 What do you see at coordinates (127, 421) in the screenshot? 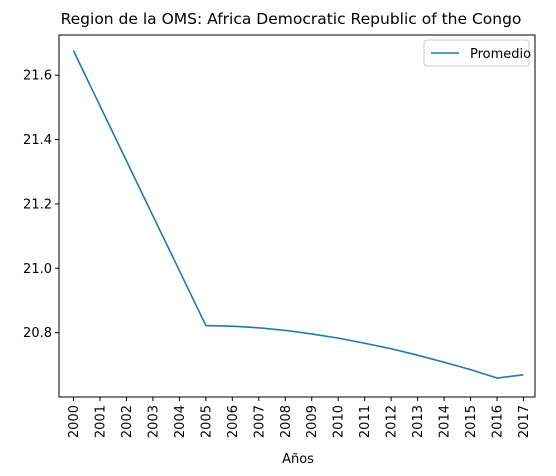
I see `x-tick-label: 2002` at bounding box center [127, 421].